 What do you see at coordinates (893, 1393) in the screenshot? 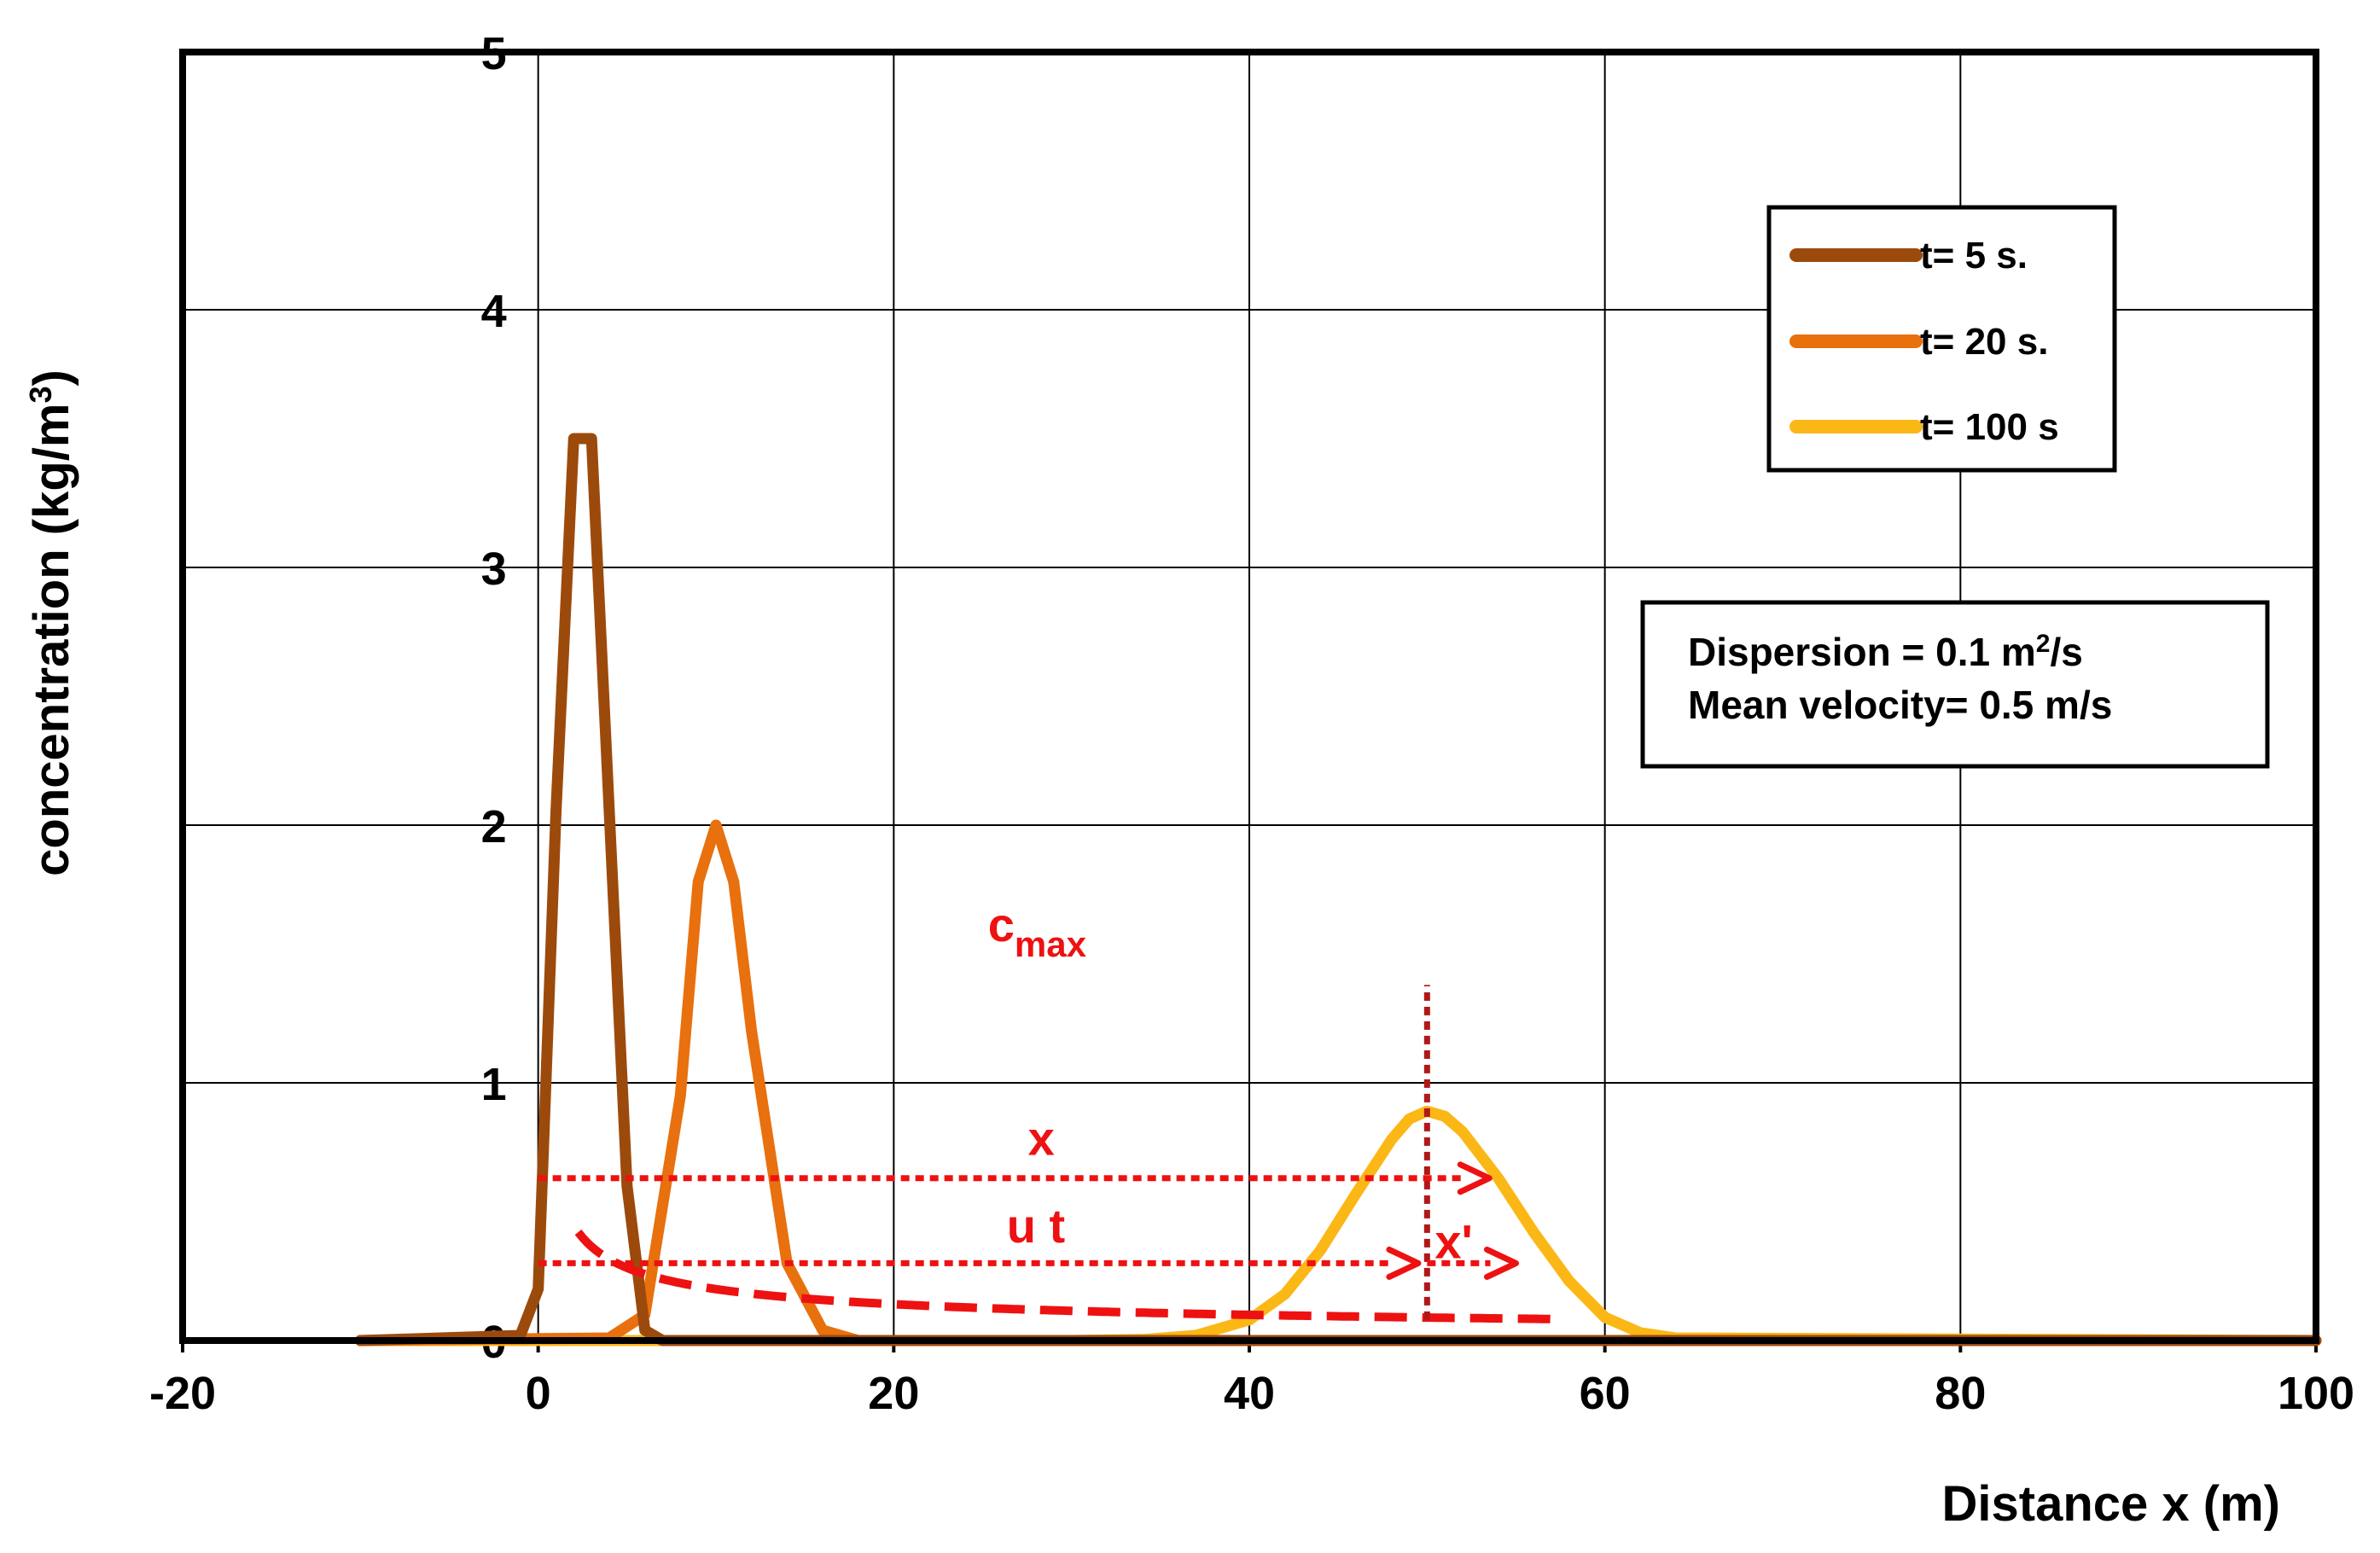
I see `x-tick-label: 20` at bounding box center [893, 1393].